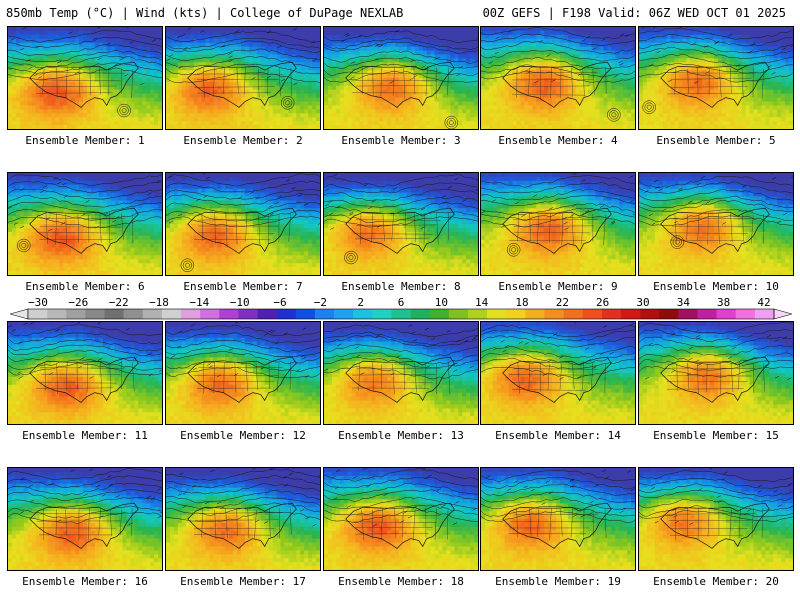 The height and width of the screenshot is (600, 800). What do you see at coordinates (557, 525) in the screenshot?
I see `country-outline` at bounding box center [557, 525].